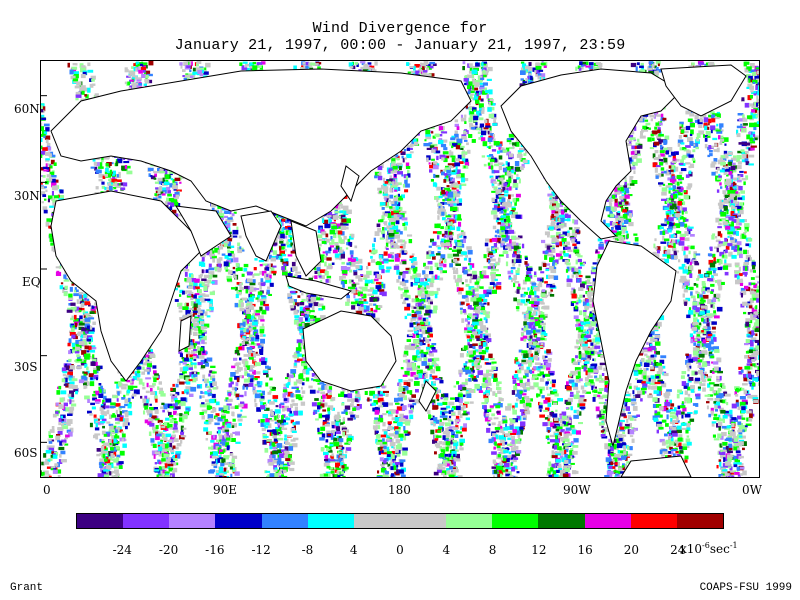 Image resolution: width=800 pixels, height=600 pixels. I want to click on lon-label-90e: 90E, so click(225, 490).